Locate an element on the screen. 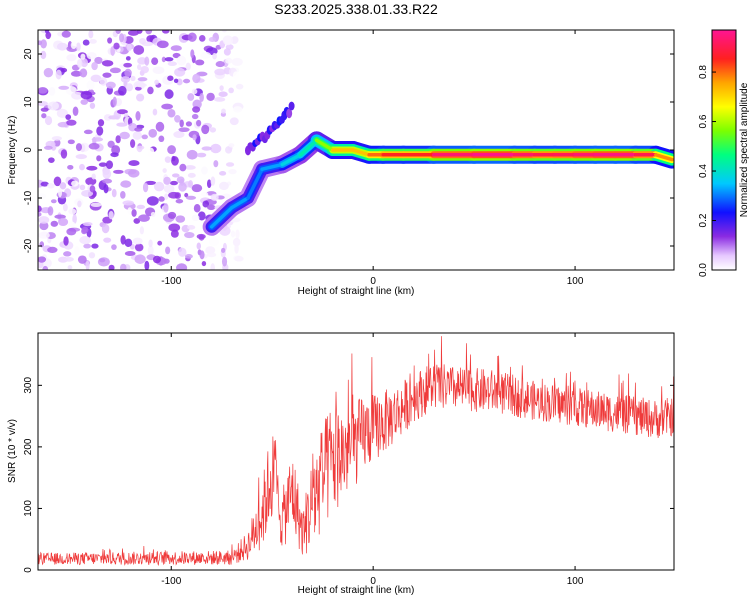 This screenshot has height=600, width=750. colorbar-tick-label: 0.6 is located at coordinates (703, 121).